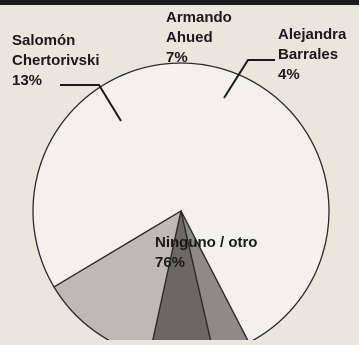 This screenshot has width=359, height=345. I want to click on slice-name-label: Salomón, so click(43, 40).